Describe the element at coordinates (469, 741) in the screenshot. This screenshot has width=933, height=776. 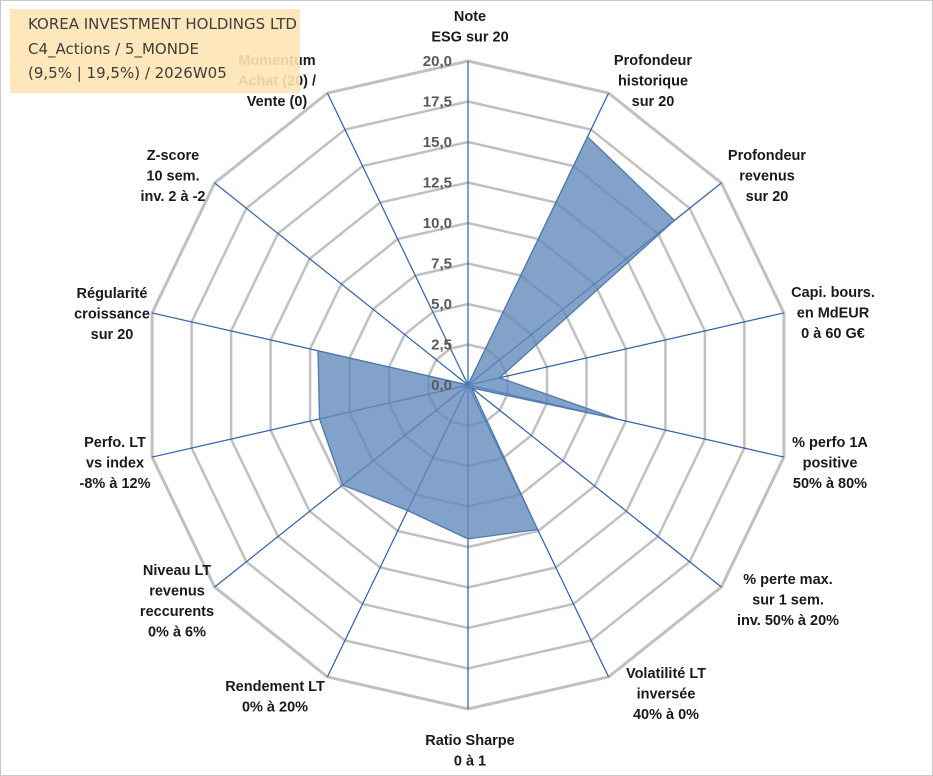
I see `axis-label: Ratio Sharpe` at that location.